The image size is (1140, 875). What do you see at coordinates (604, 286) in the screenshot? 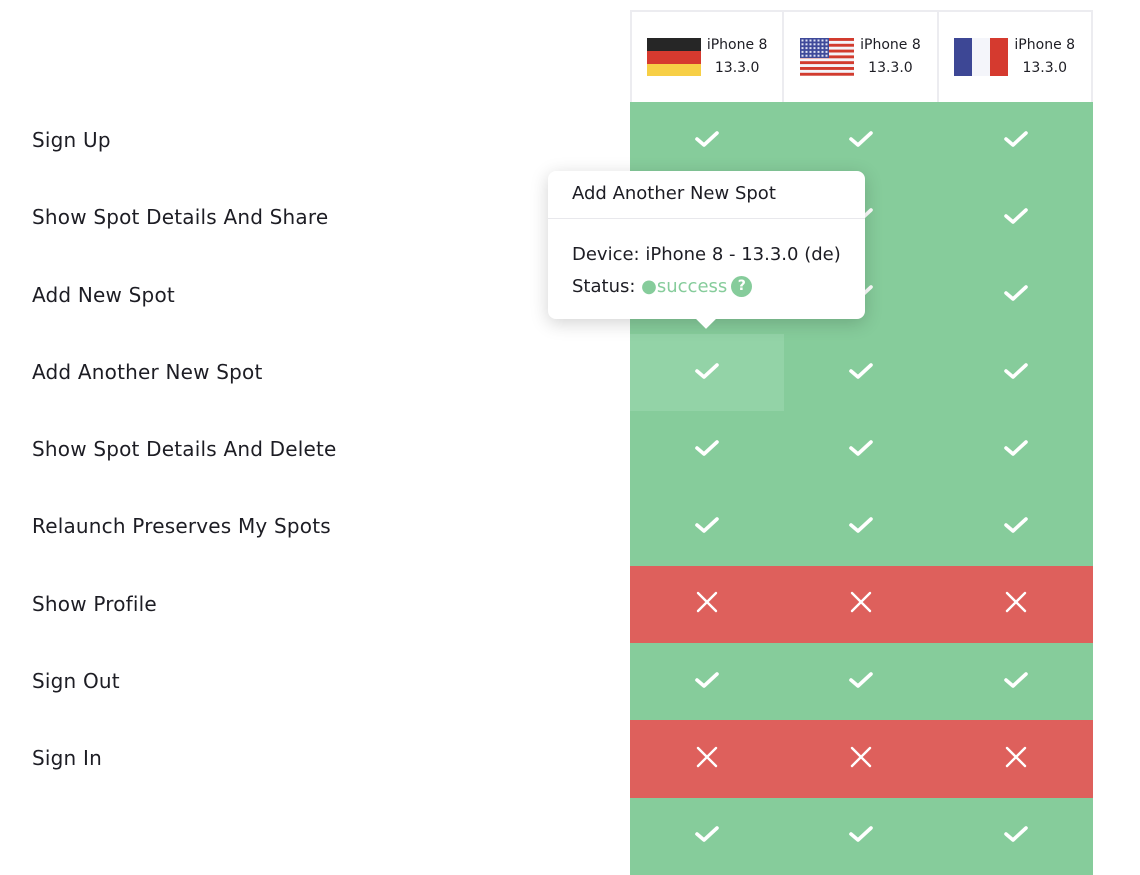
I see `status-label: Status:` at bounding box center [604, 286].